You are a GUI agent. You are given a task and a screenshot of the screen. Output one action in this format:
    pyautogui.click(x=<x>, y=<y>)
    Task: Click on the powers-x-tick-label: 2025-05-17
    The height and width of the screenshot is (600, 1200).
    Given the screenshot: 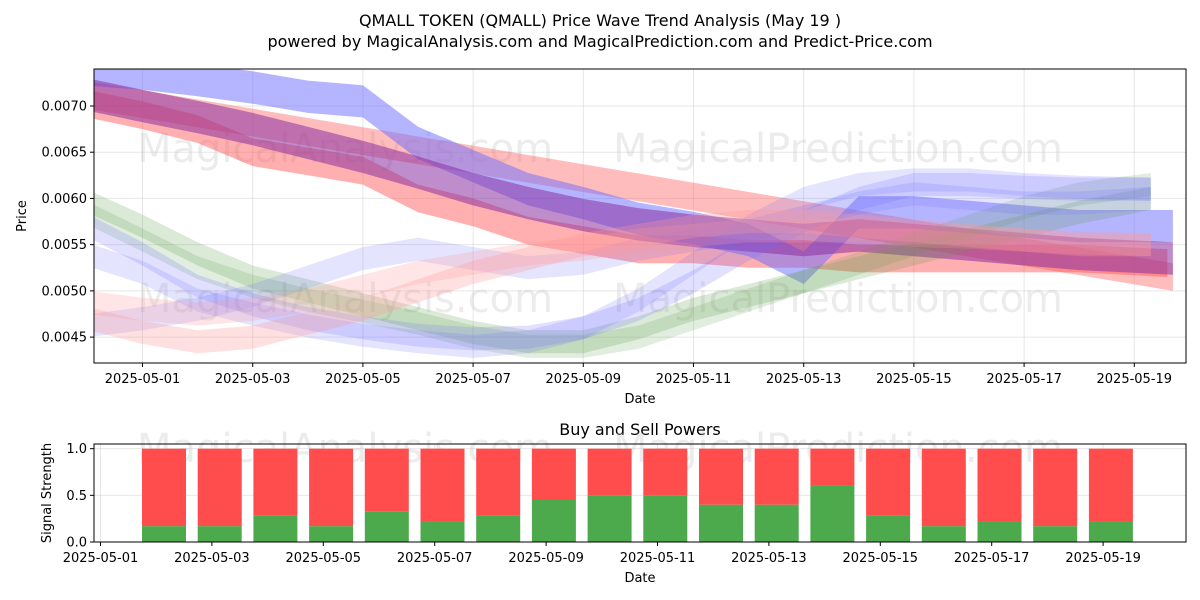 What is the action you would take?
    pyautogui.click(x=992, y=558)
    